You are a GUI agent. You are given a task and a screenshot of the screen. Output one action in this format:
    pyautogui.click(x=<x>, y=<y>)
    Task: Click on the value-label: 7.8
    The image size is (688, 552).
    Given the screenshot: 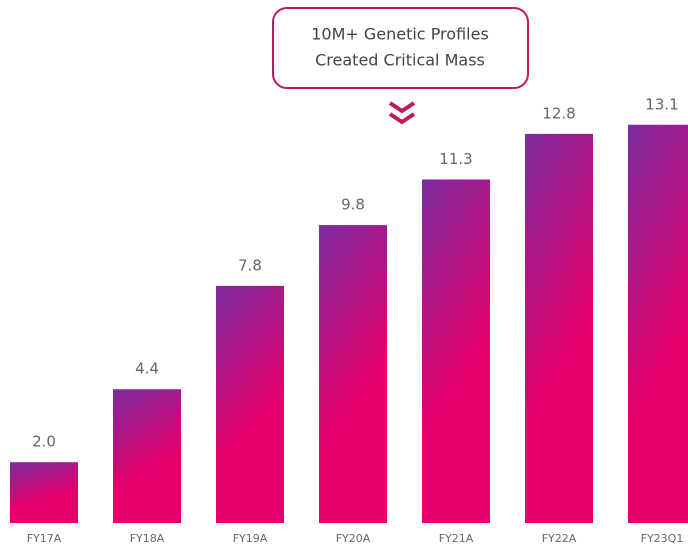 What is the action you would take?
    pyautogui.click(x=250, y=265)
    